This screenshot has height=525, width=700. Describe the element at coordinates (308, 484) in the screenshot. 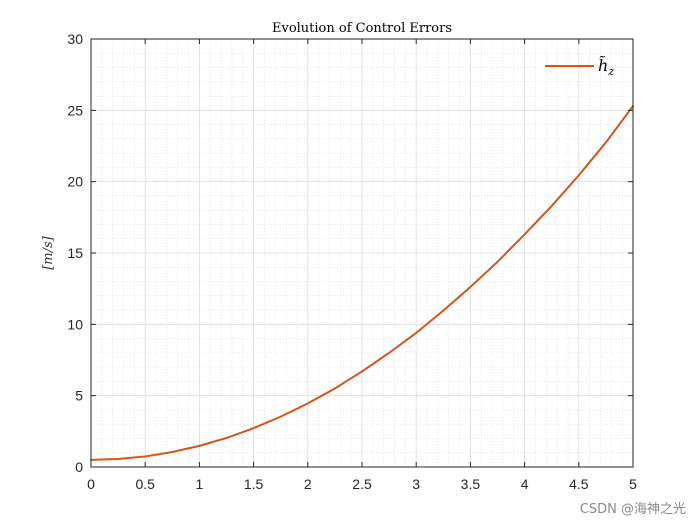

I see `x-tick-label: 2` at that location.